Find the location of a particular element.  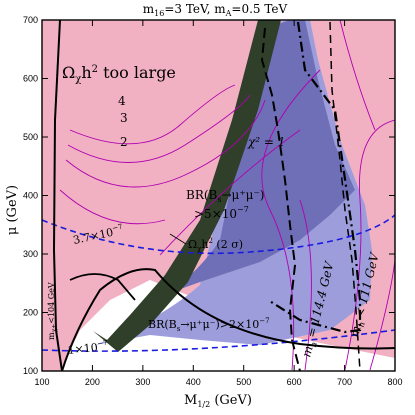

x-tick-label: 400 is located at coordinates (193, 382).